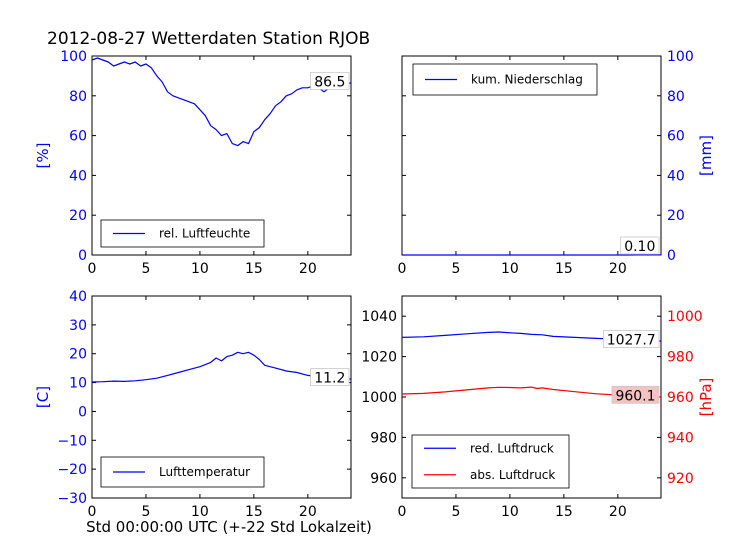 The width and height of the screenshot is (736, 552). Describe the element at coordinates (208, 39) in the screenshot. I see `figure-title: 2012-08-27 Wetterdaten Station RJOB` at that location.